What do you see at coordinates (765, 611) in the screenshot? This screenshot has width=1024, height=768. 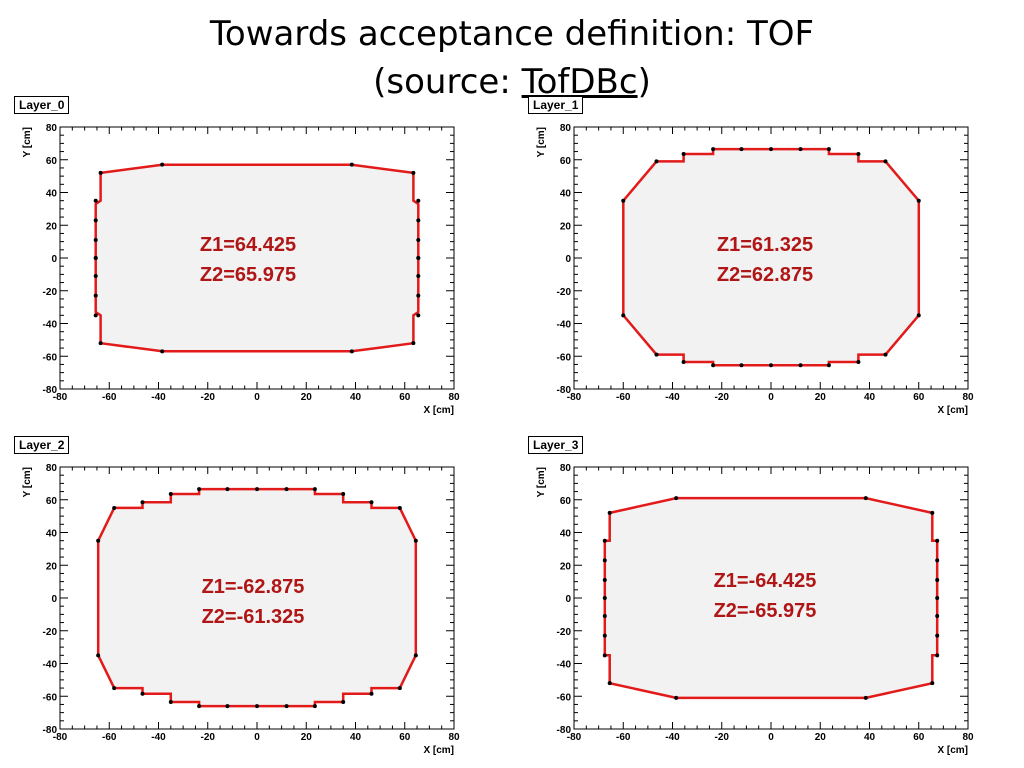 I see `annotation-z2: Z2=-65.975` at bounding box center [765, 611].